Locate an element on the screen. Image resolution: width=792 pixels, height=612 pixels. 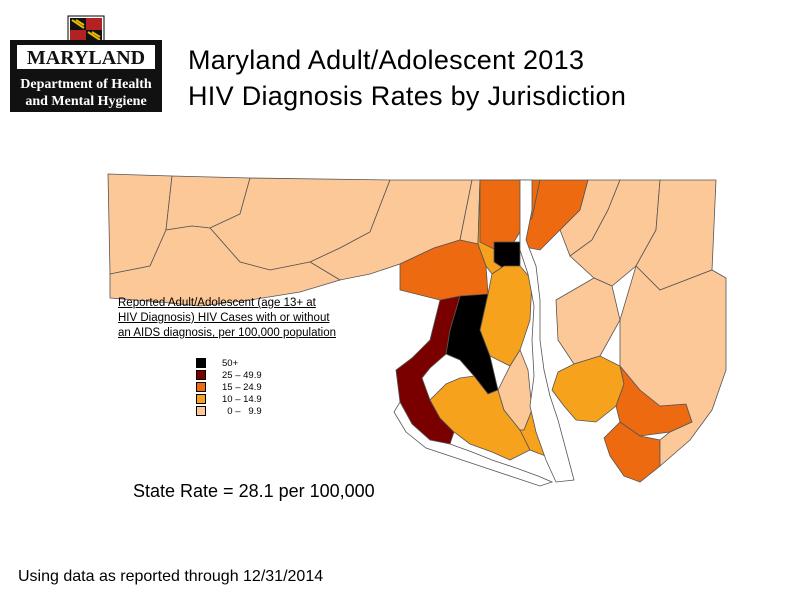
state-rate: State Rate = 28.1 per 100,000 is located at coordinates (254, 491).